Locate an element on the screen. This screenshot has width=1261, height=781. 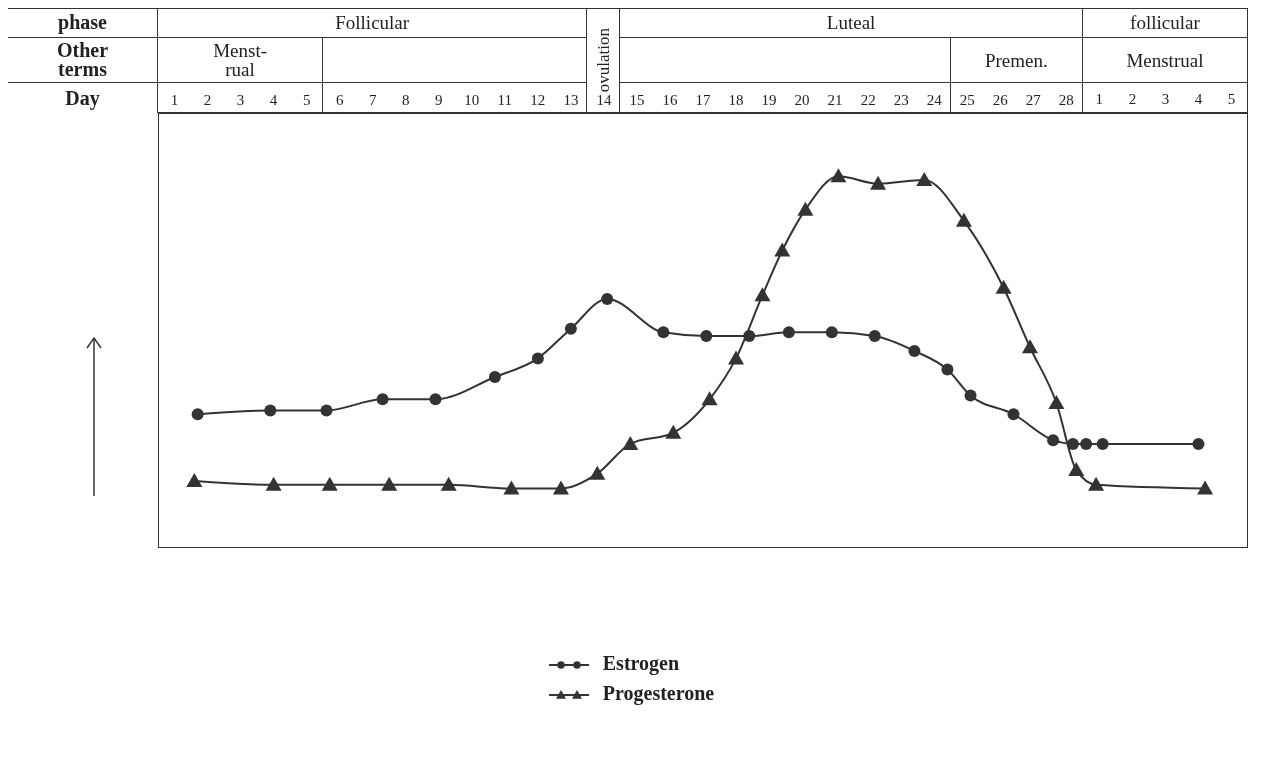
x-tick-label: 6 is located at coordinates (339, 100).